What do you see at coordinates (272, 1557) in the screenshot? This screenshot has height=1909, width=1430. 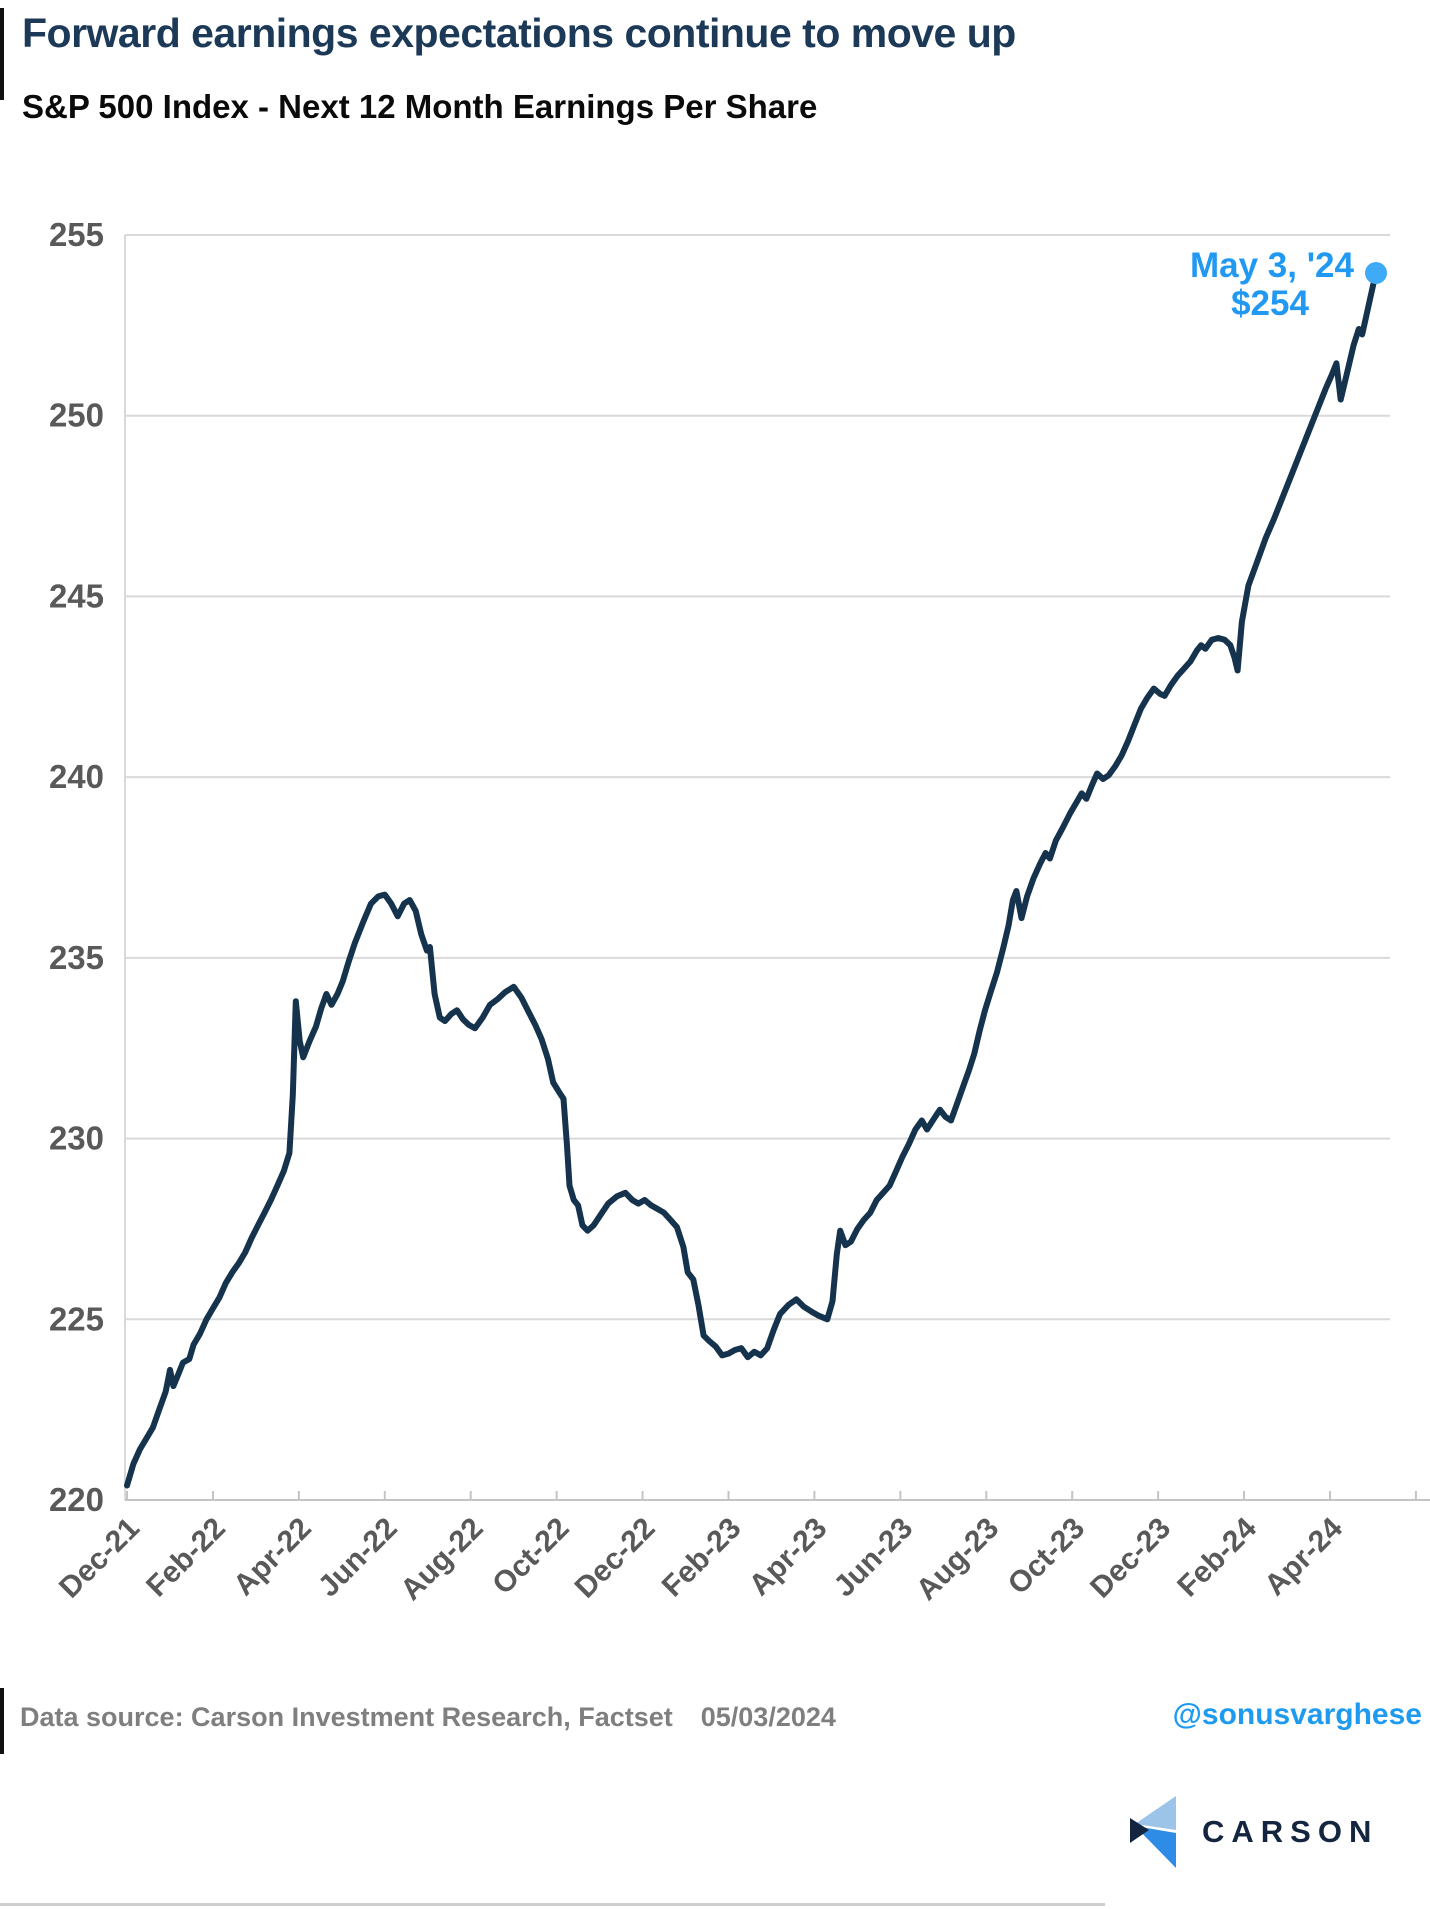 I see `x-axis-tick-label: Apr-22` at bounding box center [272, 1557].